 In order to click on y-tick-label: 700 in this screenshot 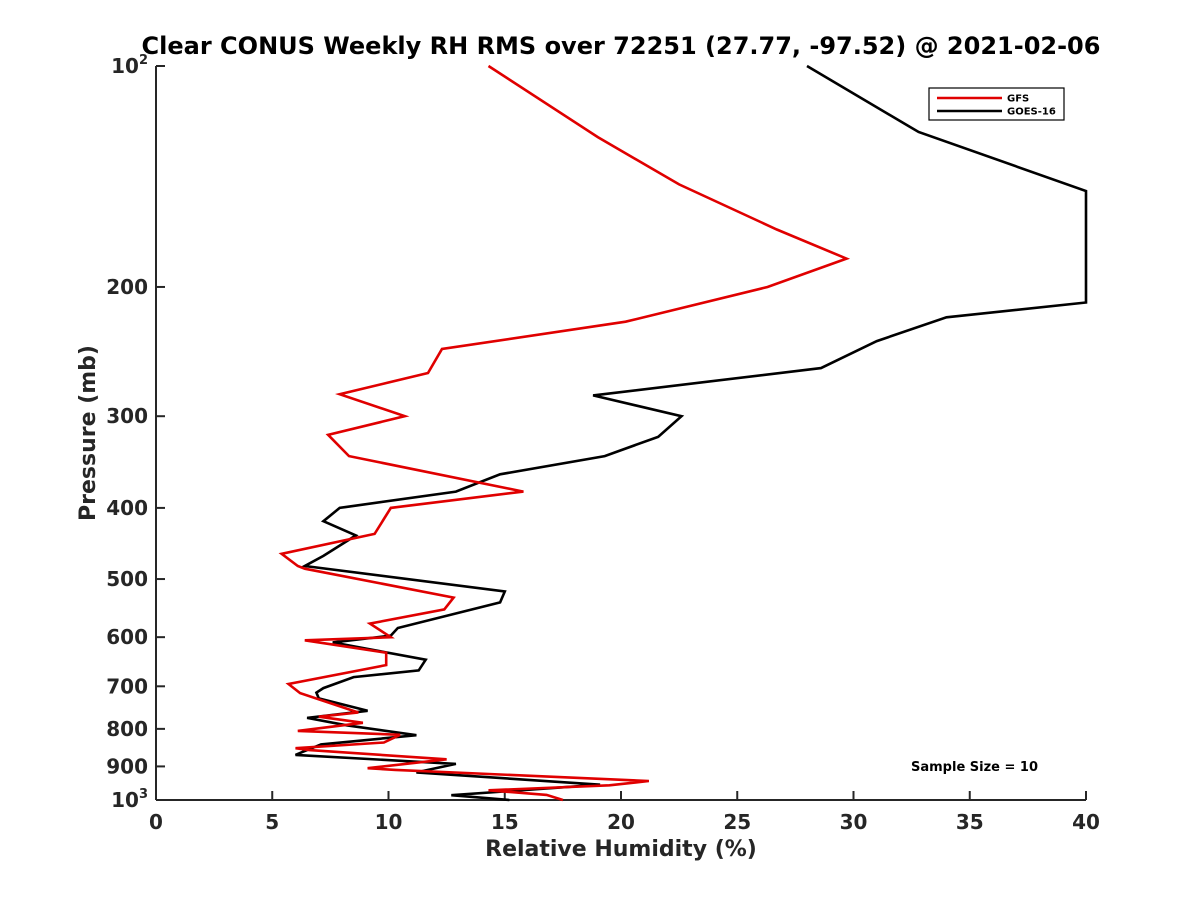, I will do `click(127, 686)`.